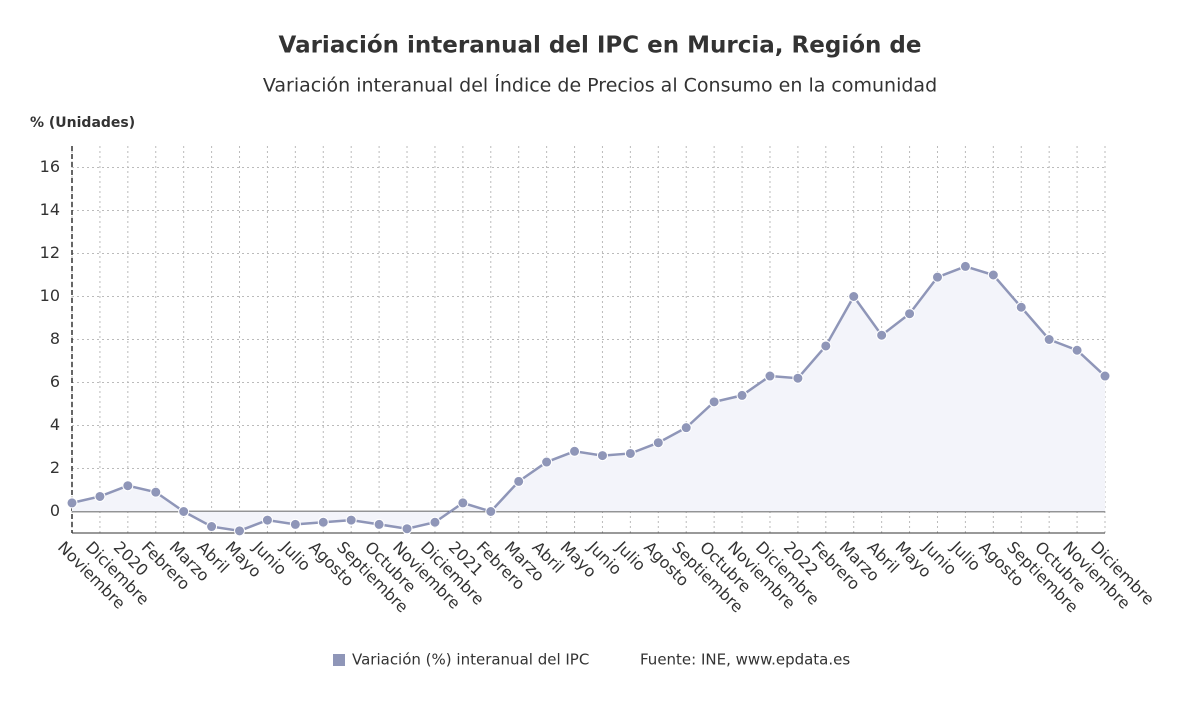 Image resolution: width=1200 pixels, height=709 pixels. I want to click on legend-swatch, so click(339, 660).